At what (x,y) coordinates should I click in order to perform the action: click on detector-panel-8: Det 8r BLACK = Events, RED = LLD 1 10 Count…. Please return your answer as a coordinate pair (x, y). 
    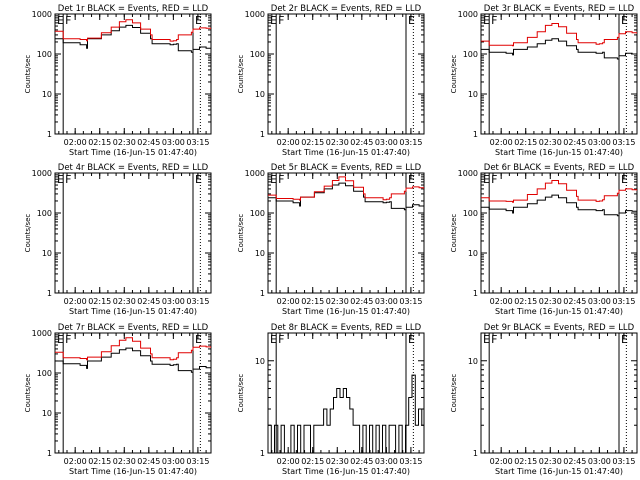
    Looking at the image, I should click on (331, 399).